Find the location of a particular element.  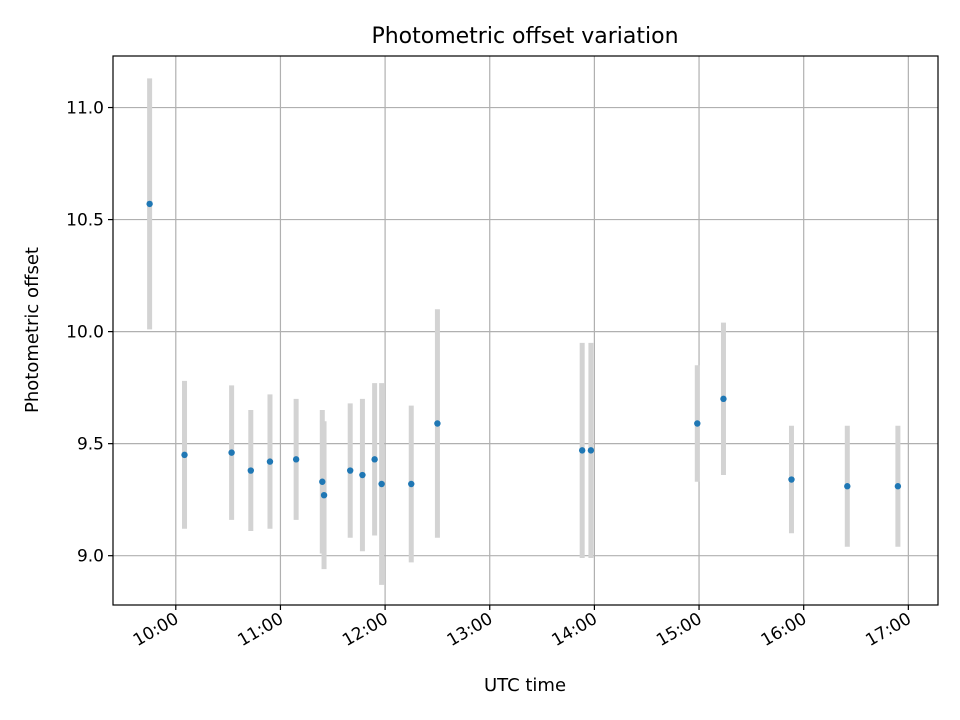

y-tick-label: 9.5 is located at coordinates (90, 445).